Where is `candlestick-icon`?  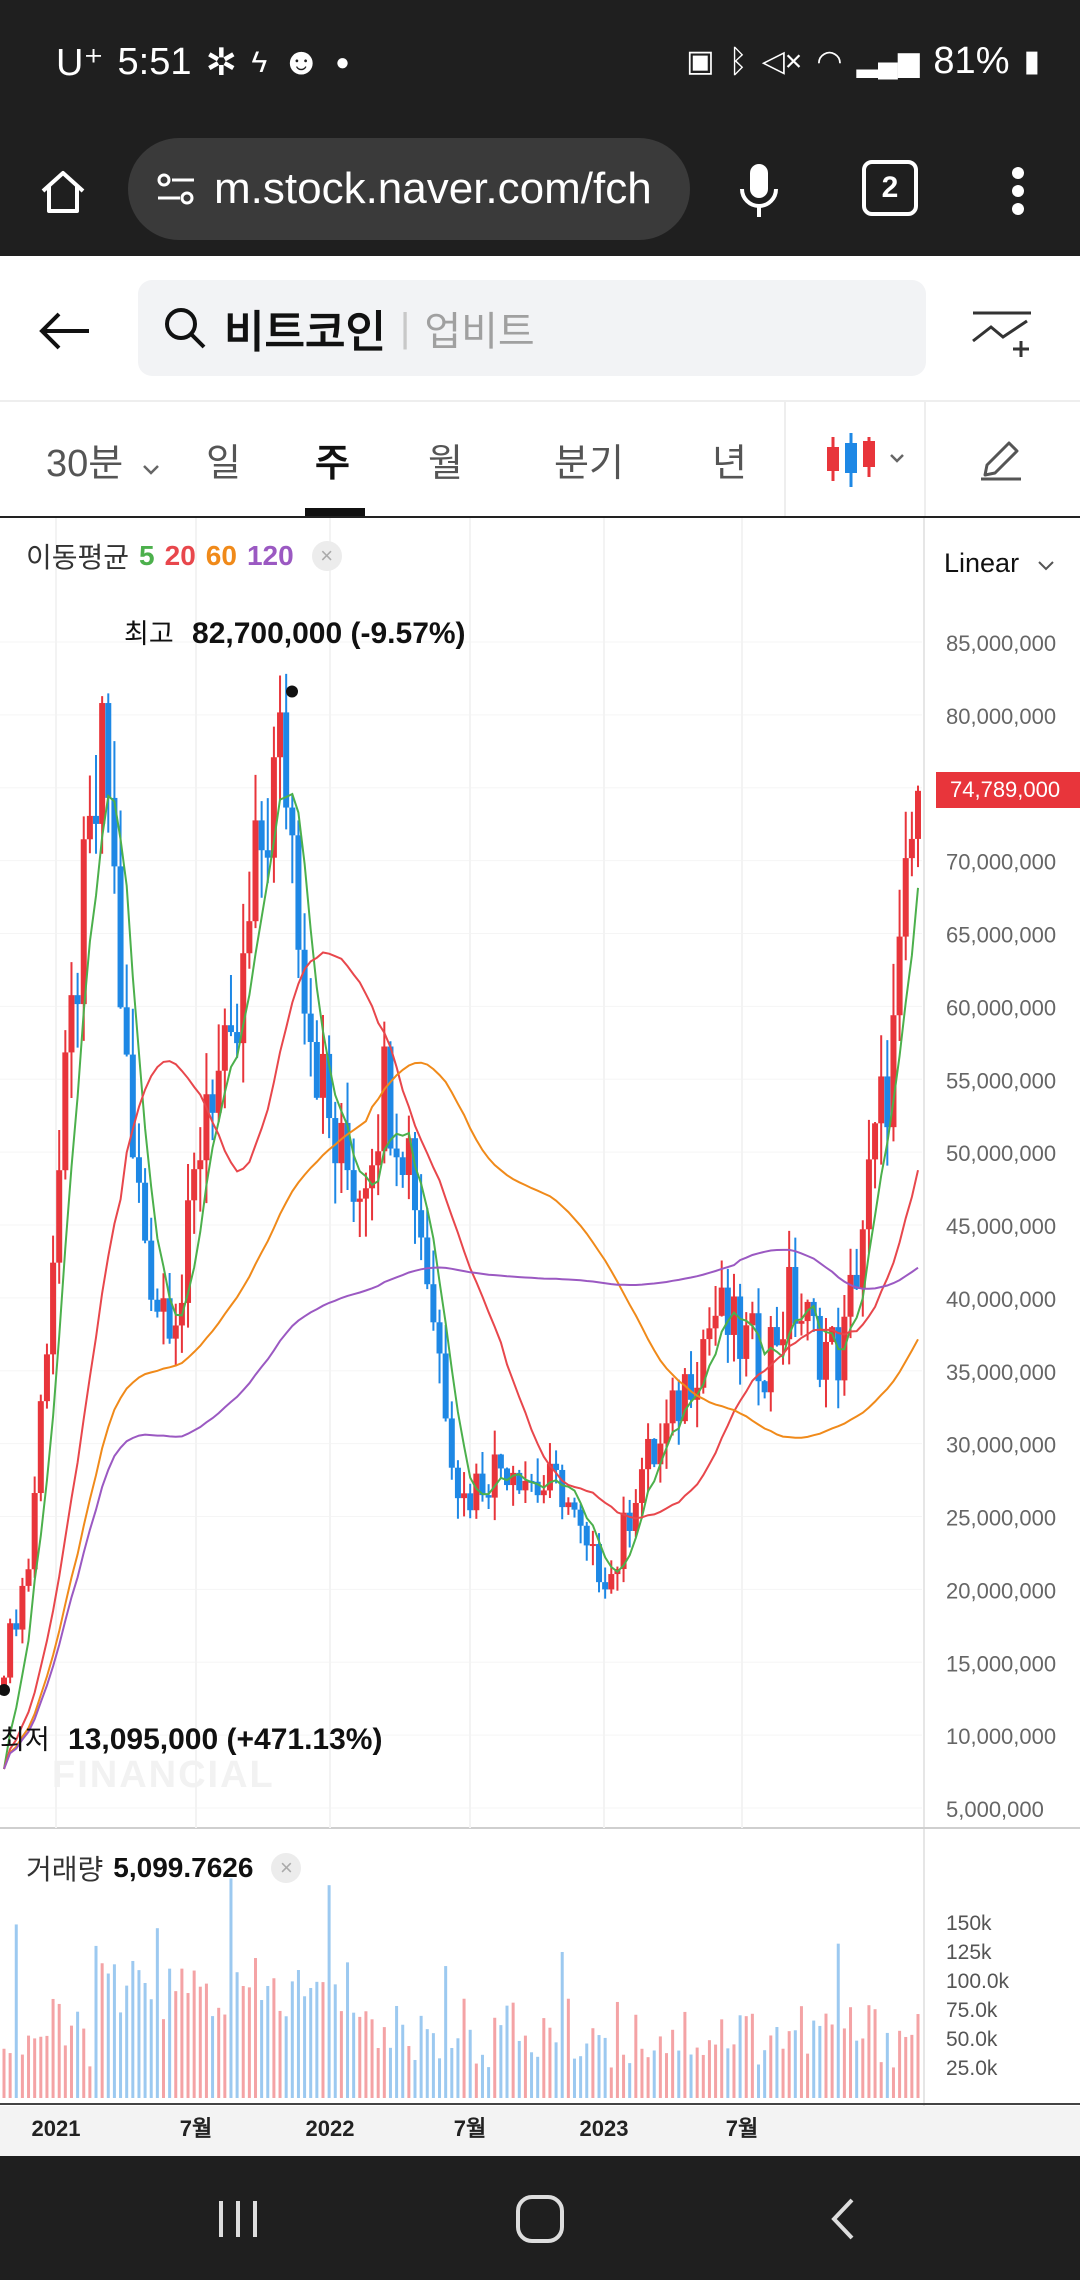 candlestick-icon is located at coordinates (865, 460).